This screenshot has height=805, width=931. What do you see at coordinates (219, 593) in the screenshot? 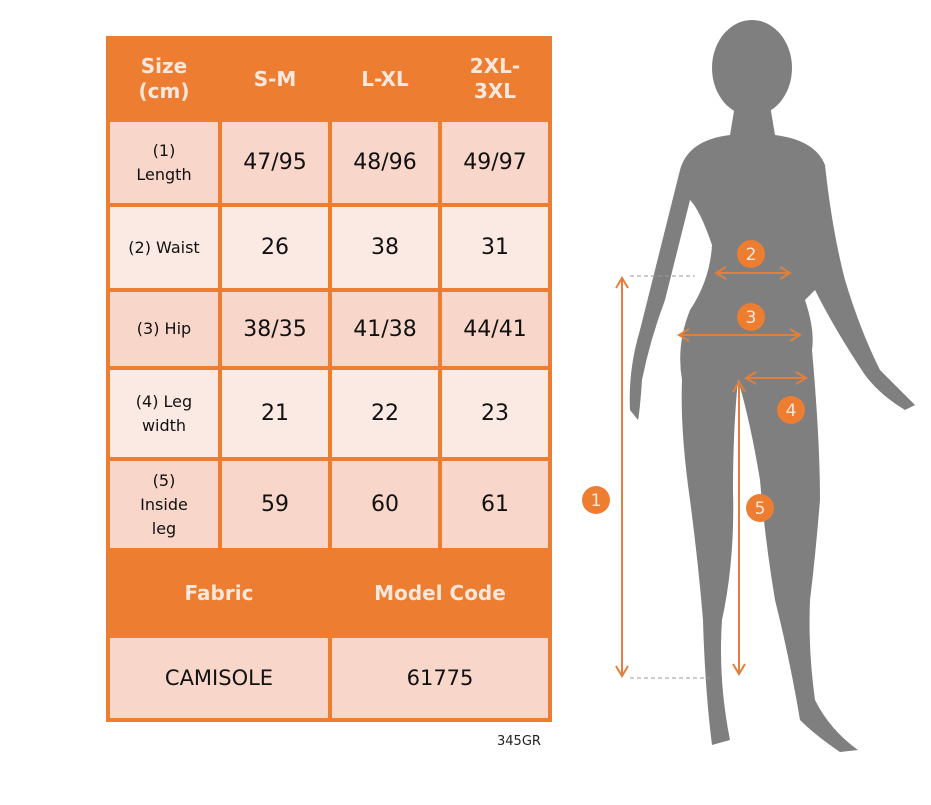
I see `header-fabric: Fabric` at bounding box center [219, 593].